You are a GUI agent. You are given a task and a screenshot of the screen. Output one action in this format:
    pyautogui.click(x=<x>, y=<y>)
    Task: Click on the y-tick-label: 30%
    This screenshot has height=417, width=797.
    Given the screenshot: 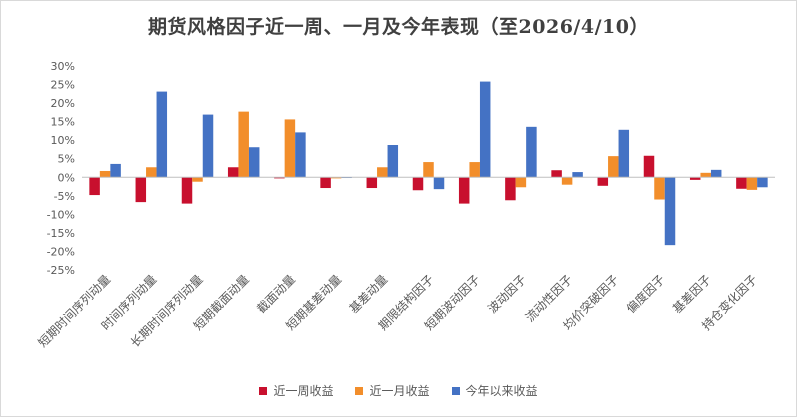 What is the action you would take?
    pyautogui.click(x=63, y=66)
    